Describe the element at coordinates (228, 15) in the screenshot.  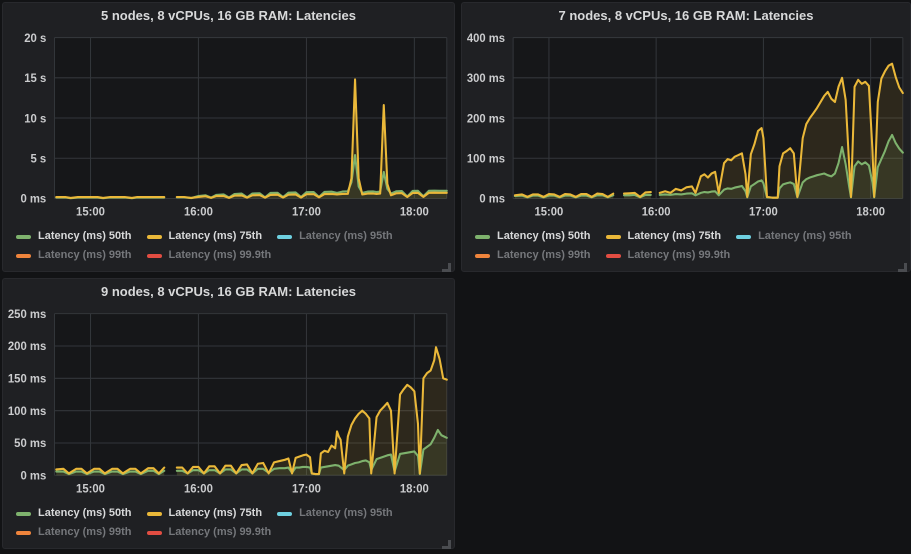
I see `panel-title: 5 nodes, 8 vCPUs, 16 GB RAM: Latencies` at that location.